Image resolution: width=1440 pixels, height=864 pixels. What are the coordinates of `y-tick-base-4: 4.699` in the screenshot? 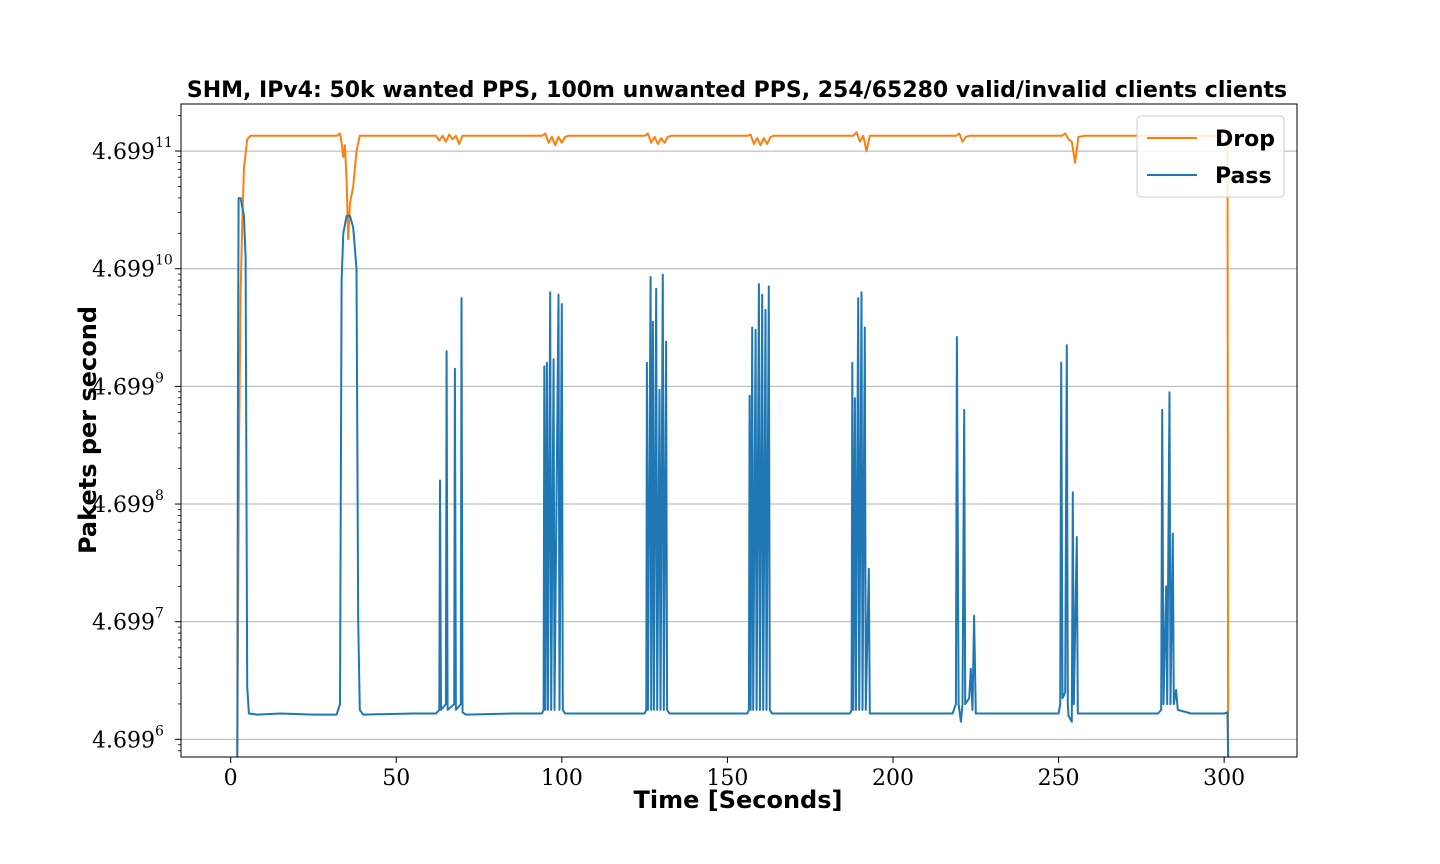 It's located at (123, 270).